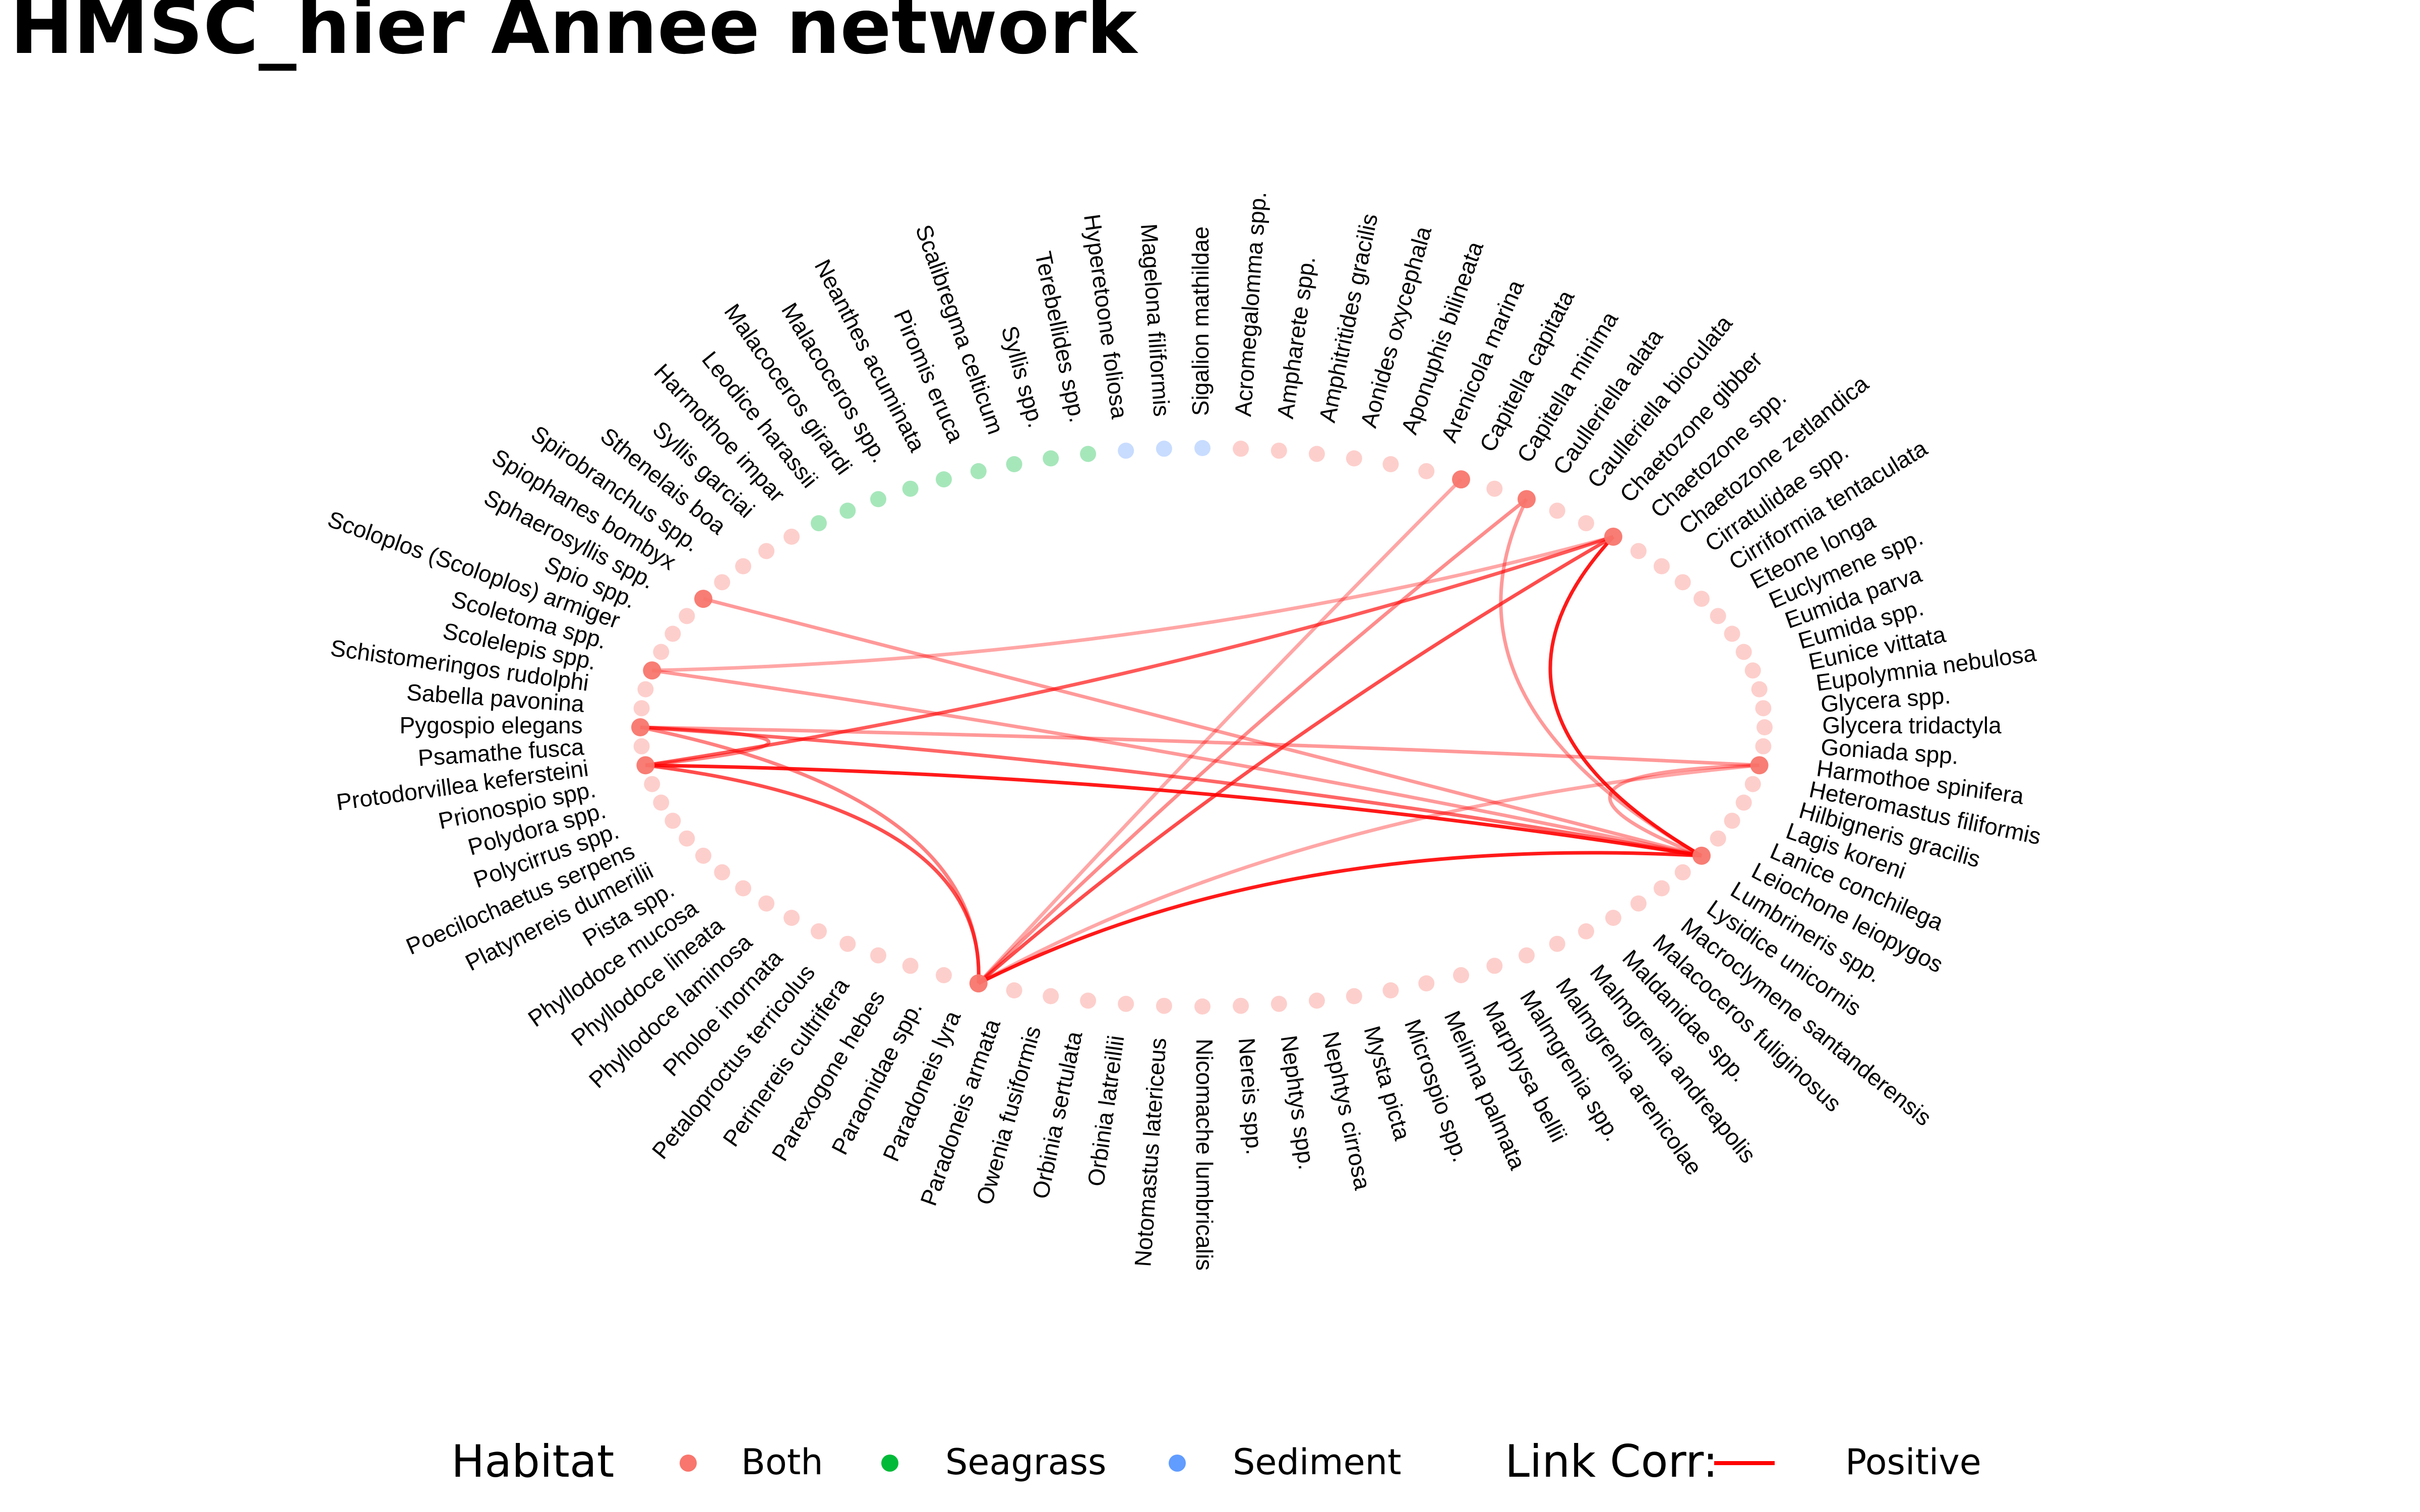 The height and width of the screenshot is (1512, 2420). Describe the element at coordinates (1759, 766) in the screenshot. I see `node-harmothoe-spinifera` at that location.